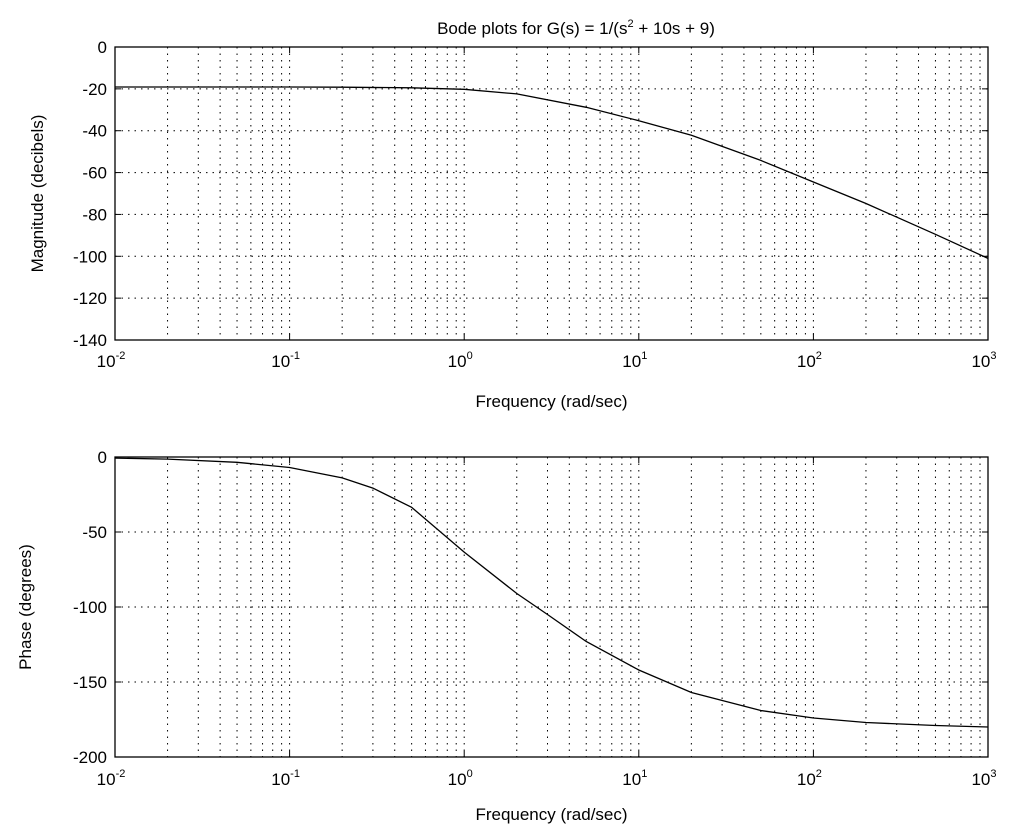 Image resolution: width=1024 pixels, height=837 pixels. I want to click on title-prefix: Bode plots for G(s) = 1/(s, so click(532, 28).